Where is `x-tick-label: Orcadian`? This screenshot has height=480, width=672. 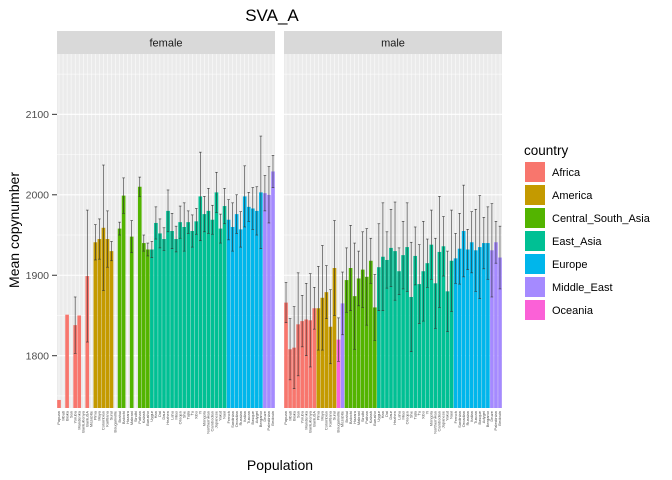 x-tick-label: Orcadian is located at coordinates (236, 419).